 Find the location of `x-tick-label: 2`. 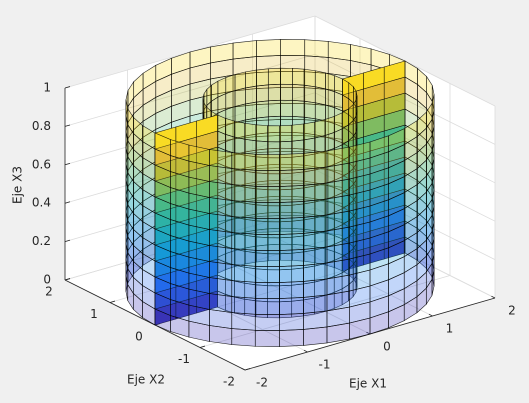

x-tick-label: 2 is located at coordinates (512, 311).